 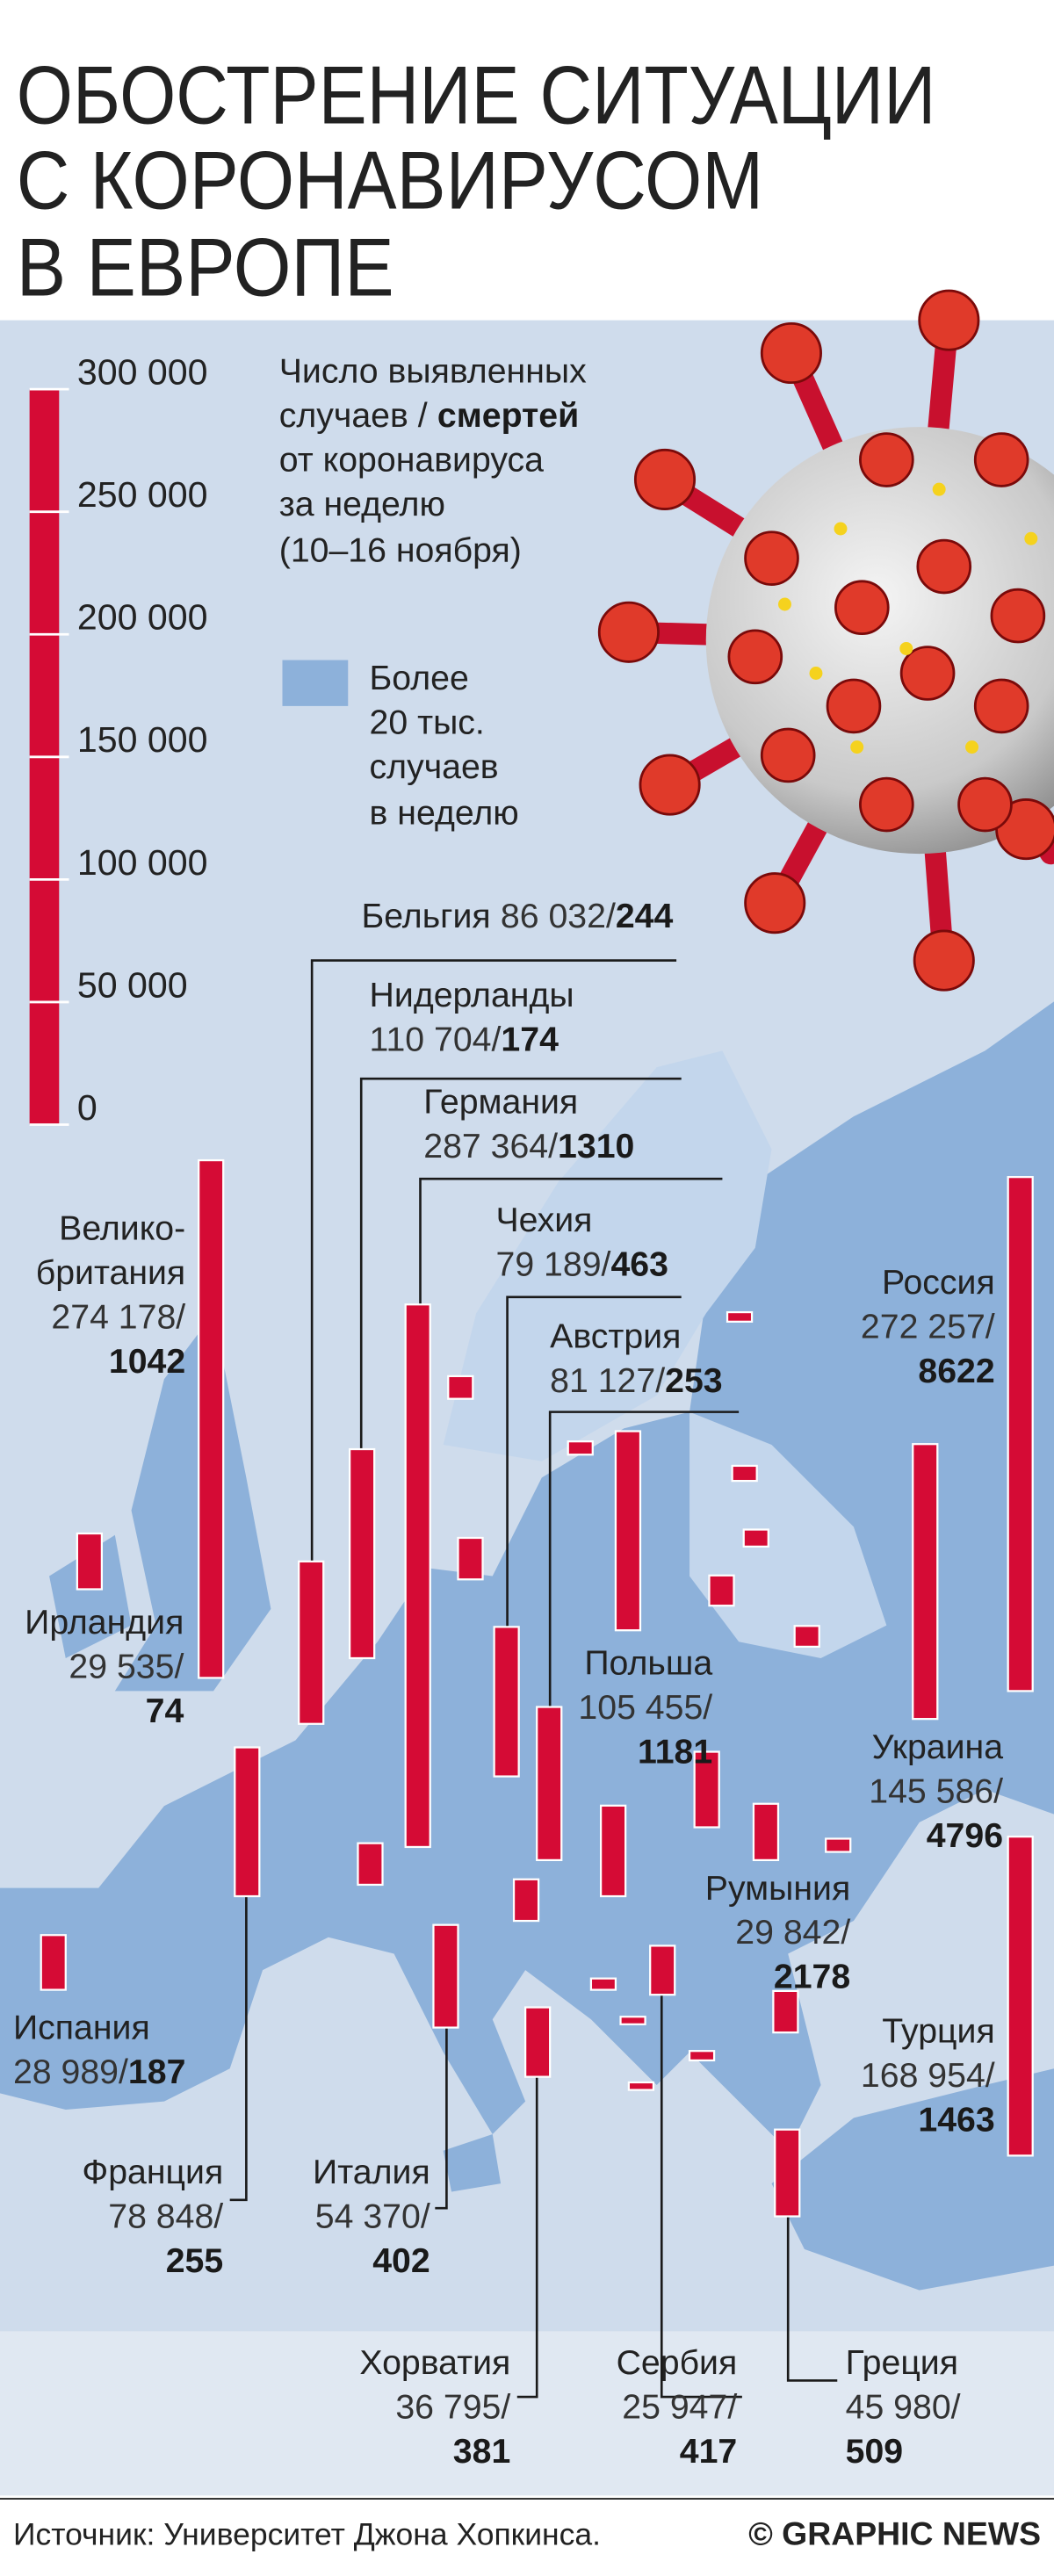 What do you see at coordinates (66, 2072) in the screenshot?
I see `cases-label: 28 989` at bounding box center [66, 2072].